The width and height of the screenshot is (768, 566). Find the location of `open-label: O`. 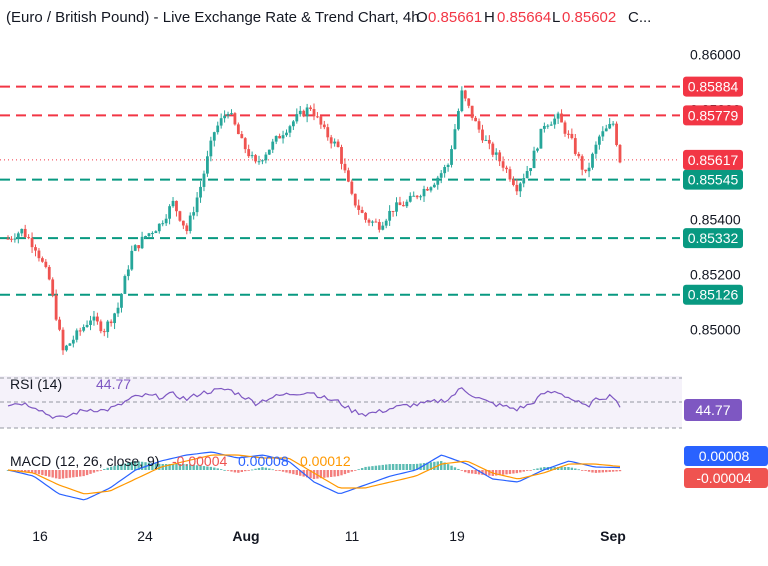

open-label: O is located at coordinates (422, 17).